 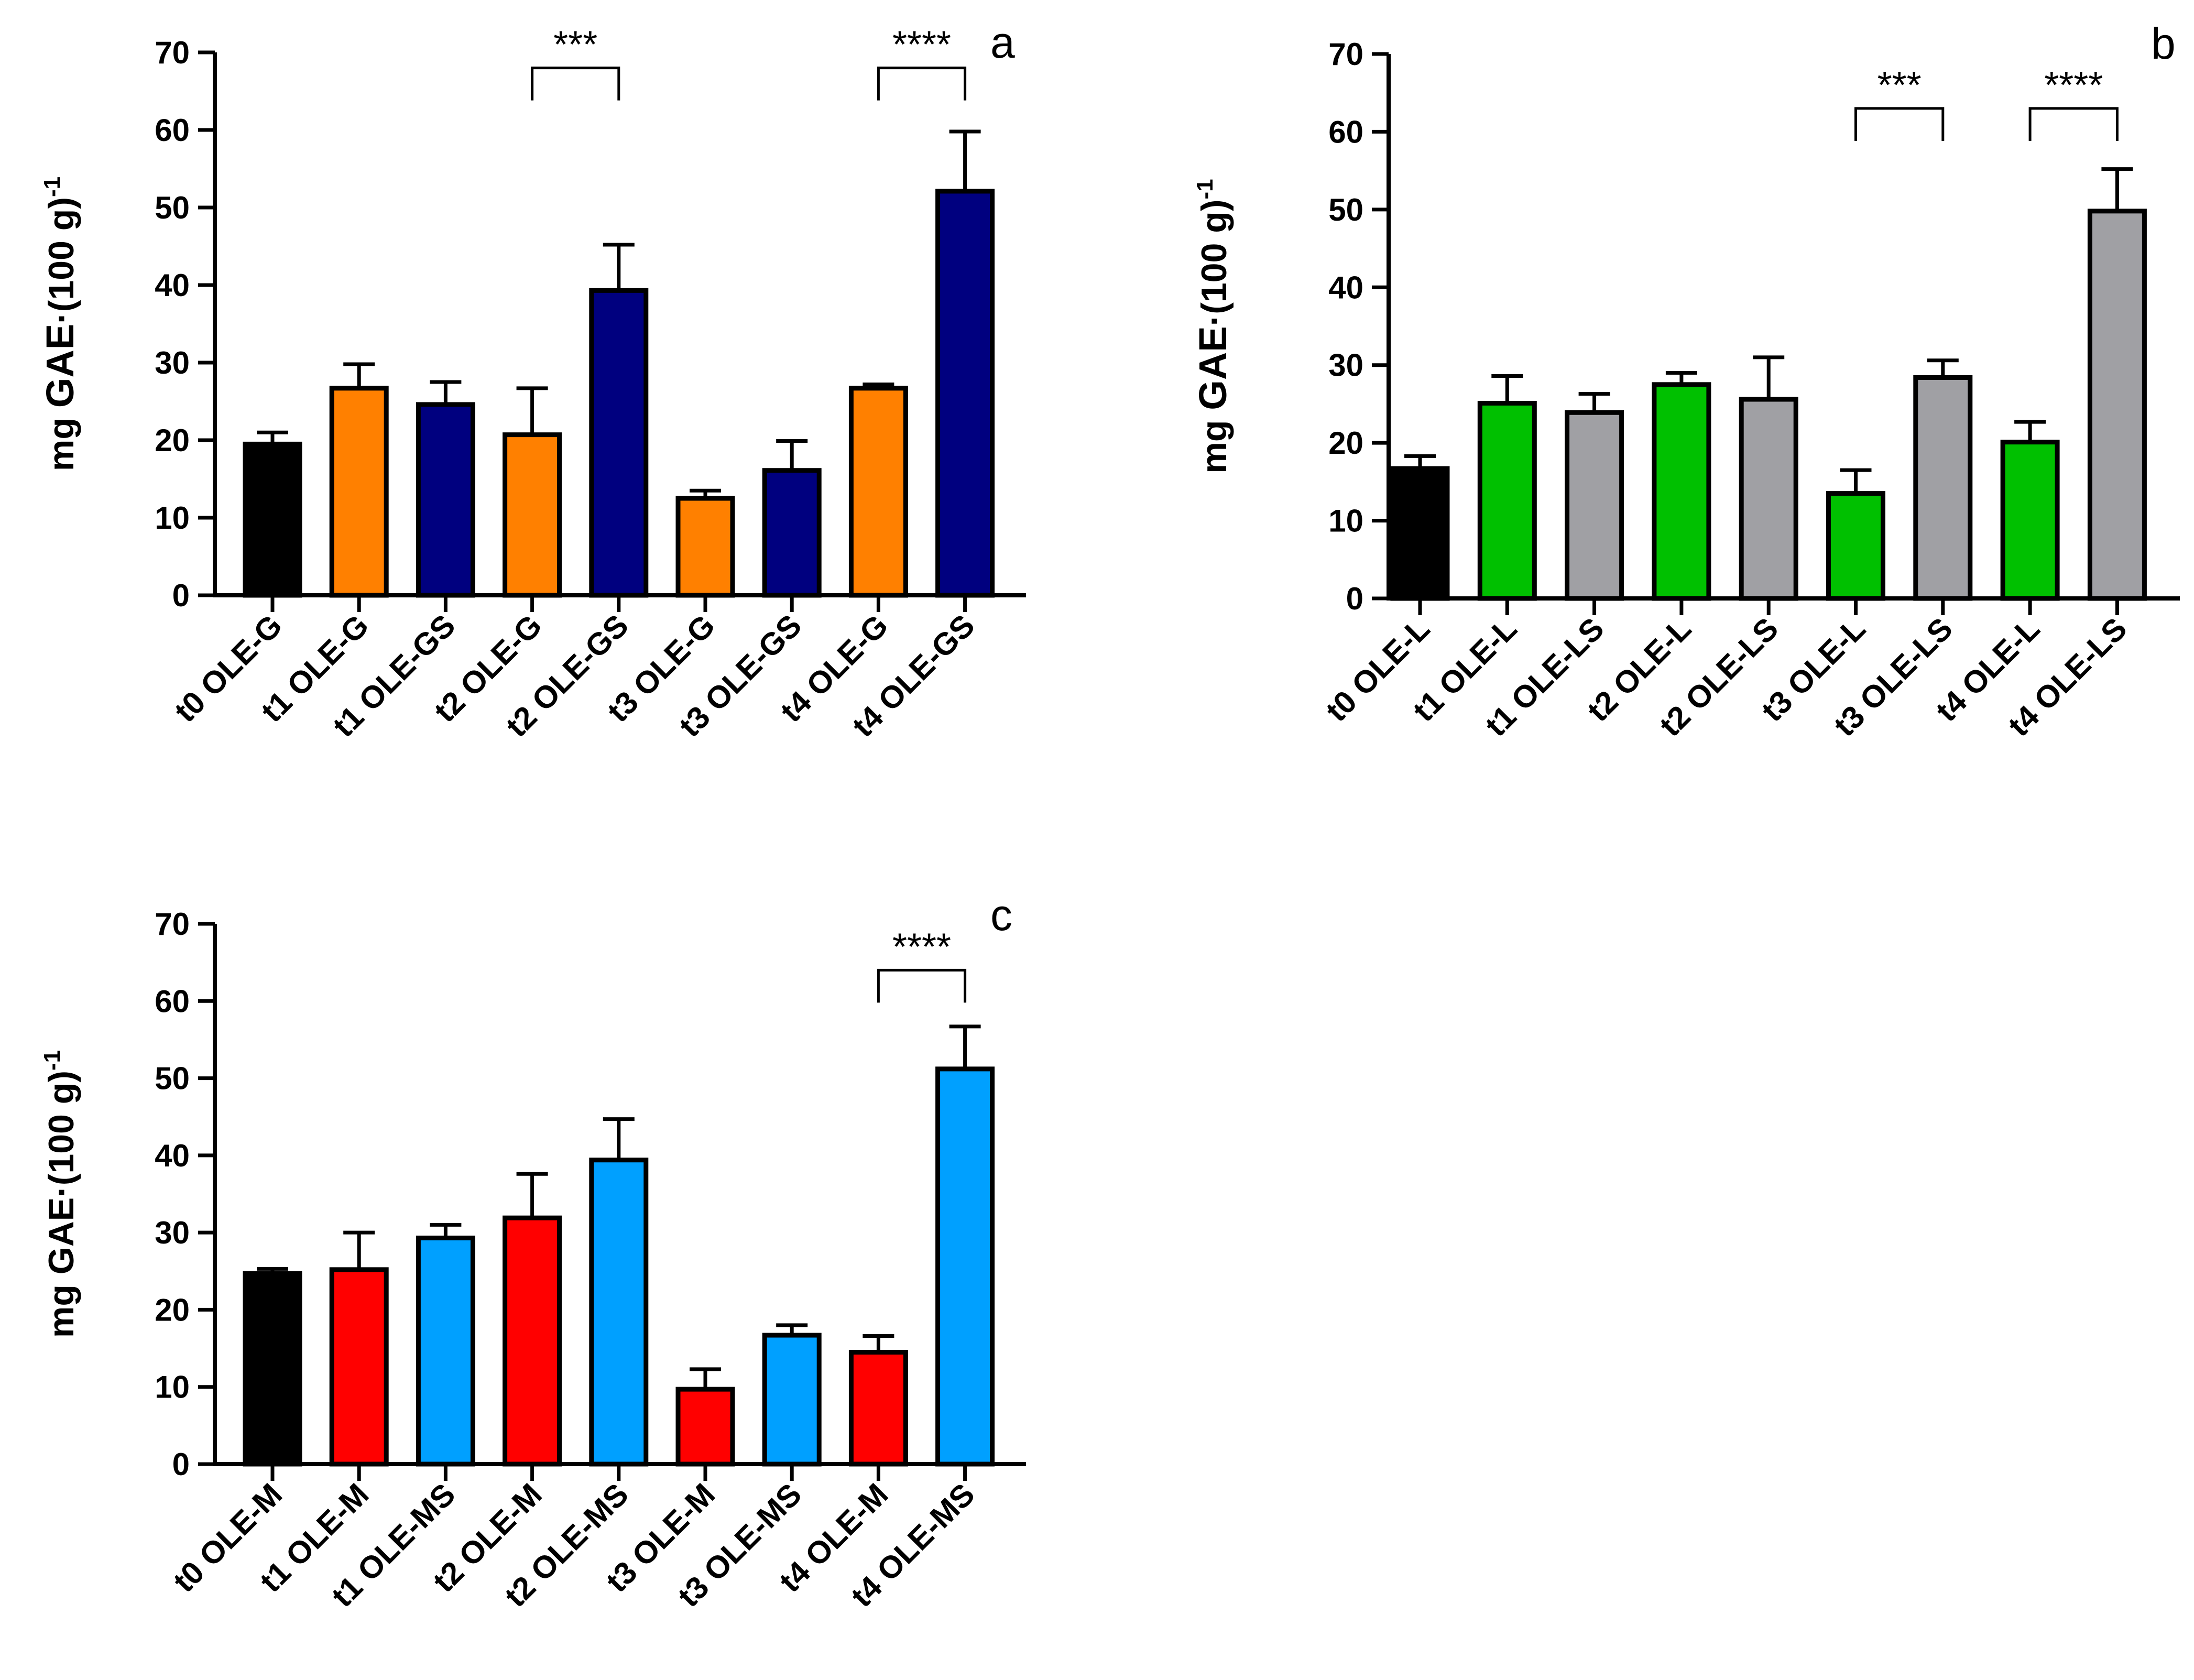 What do you see at coordinates (1001, 915) in the screenshot?
I see `panel-letter: c` at bounding box center [1001, 915].